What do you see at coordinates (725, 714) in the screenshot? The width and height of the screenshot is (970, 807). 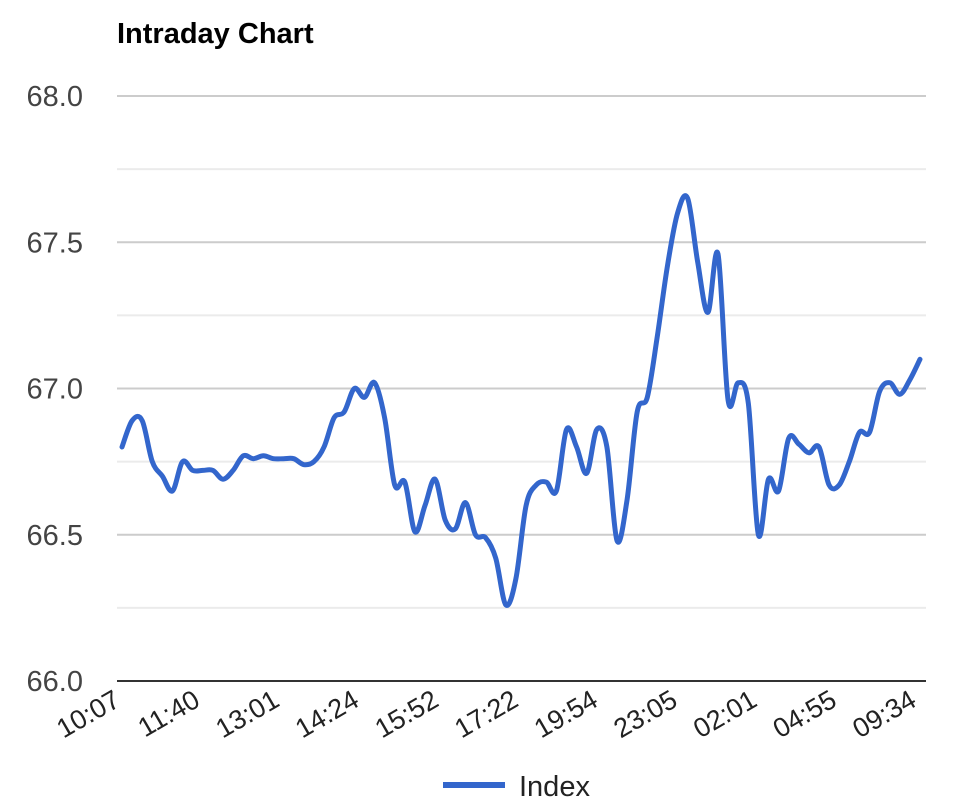 I see `x-tick-label: 02:01` at bounding box center [725, 714].